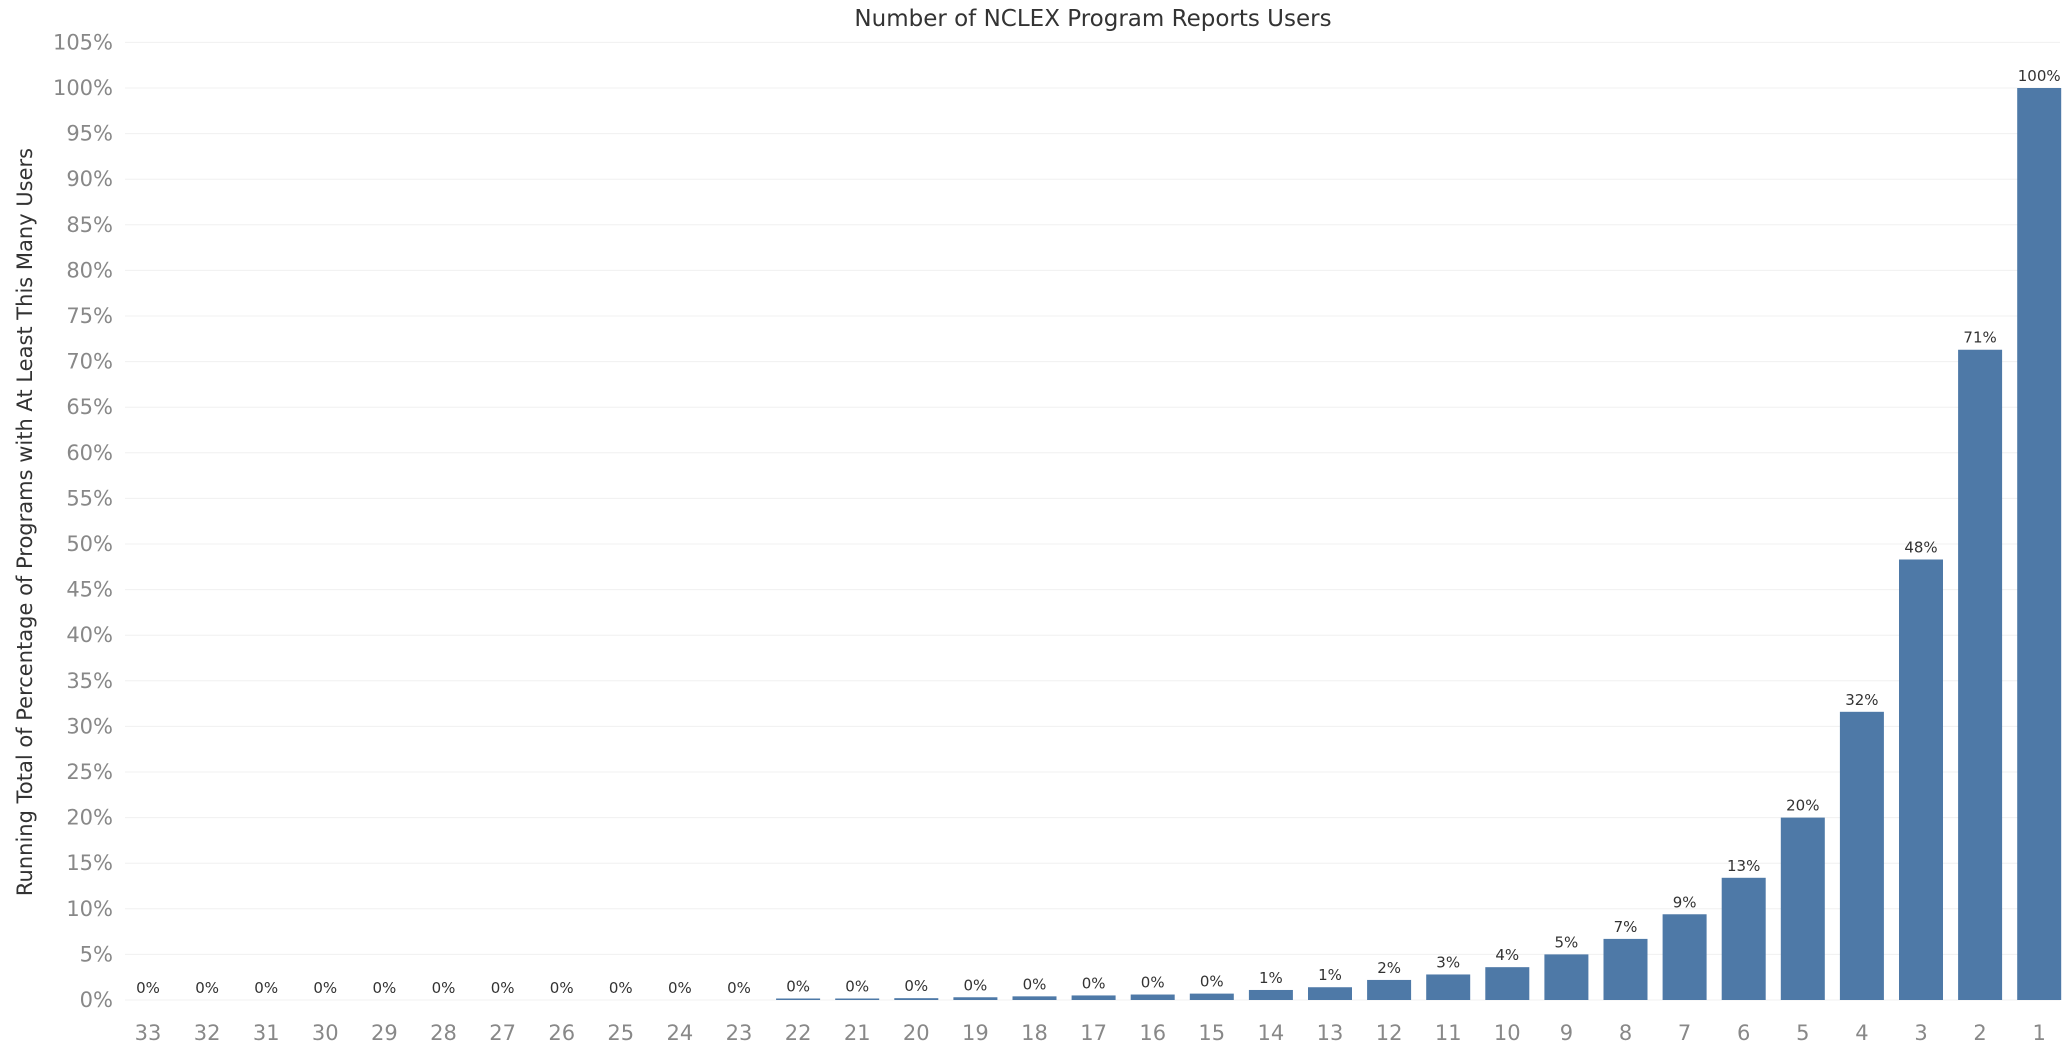 Image resolution: width=2066 pixels, height=1046 pixels. Describe the element at coordinates (89, 863) in the screenshot. I see `y-tick-label: 15%` at that location.